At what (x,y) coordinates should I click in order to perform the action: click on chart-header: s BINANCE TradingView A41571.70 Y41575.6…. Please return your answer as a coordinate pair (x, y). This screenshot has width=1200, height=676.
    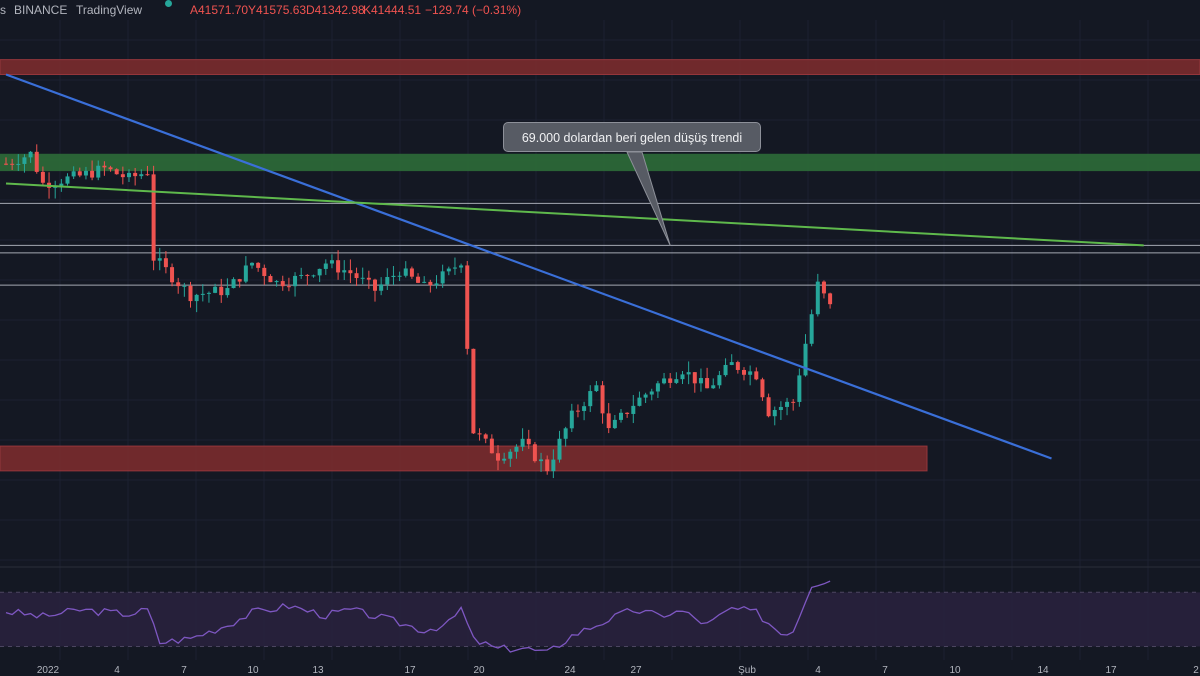
    Looking at the image, I should click on (600, 10).